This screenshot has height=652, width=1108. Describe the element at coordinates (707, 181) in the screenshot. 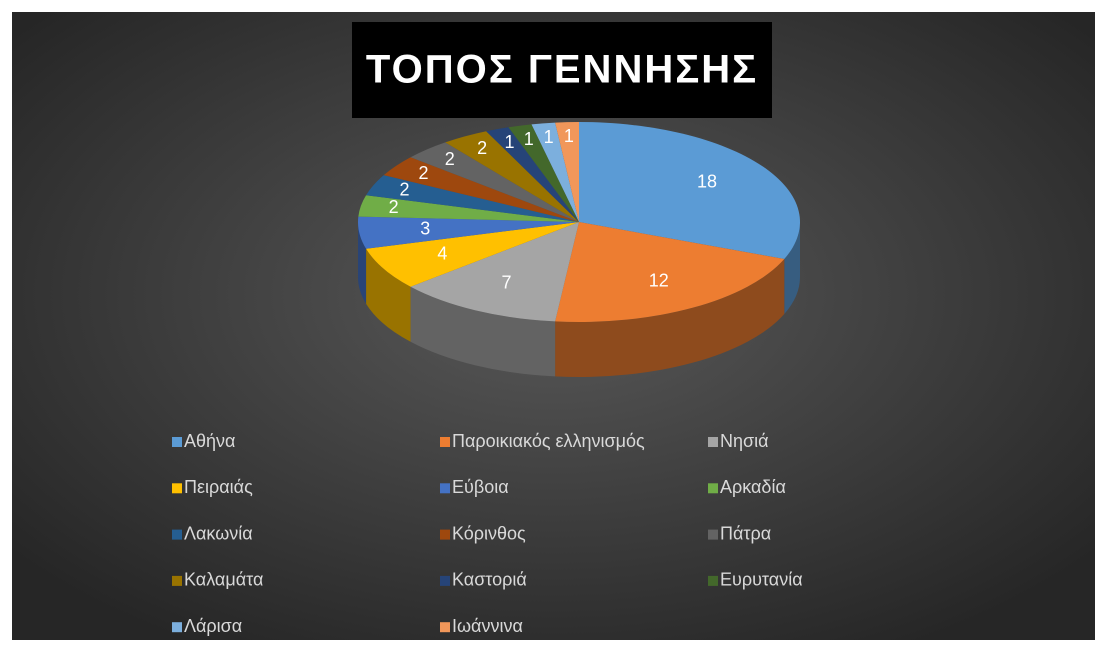

I see `data-label: 18` at that location.